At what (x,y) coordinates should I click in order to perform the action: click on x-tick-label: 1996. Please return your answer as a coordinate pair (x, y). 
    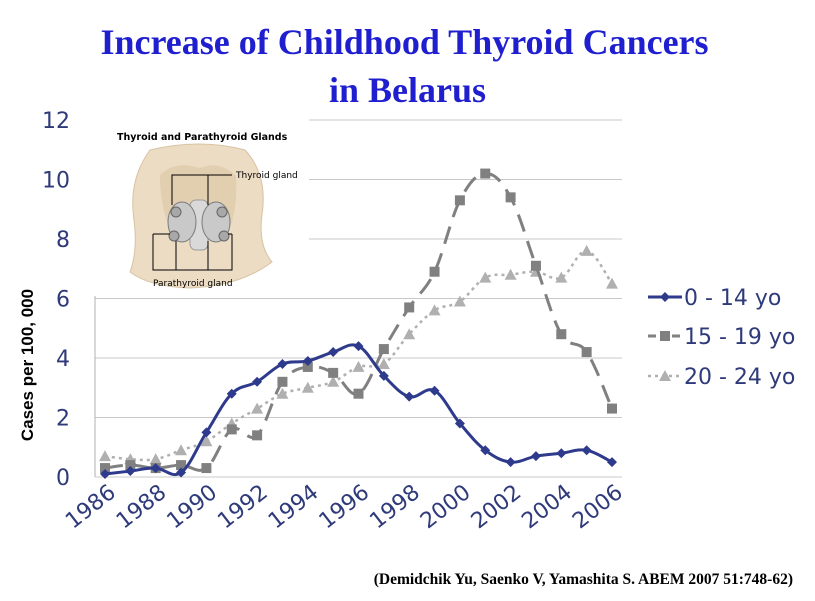
    Looking at the image, I should click on (345, 507).